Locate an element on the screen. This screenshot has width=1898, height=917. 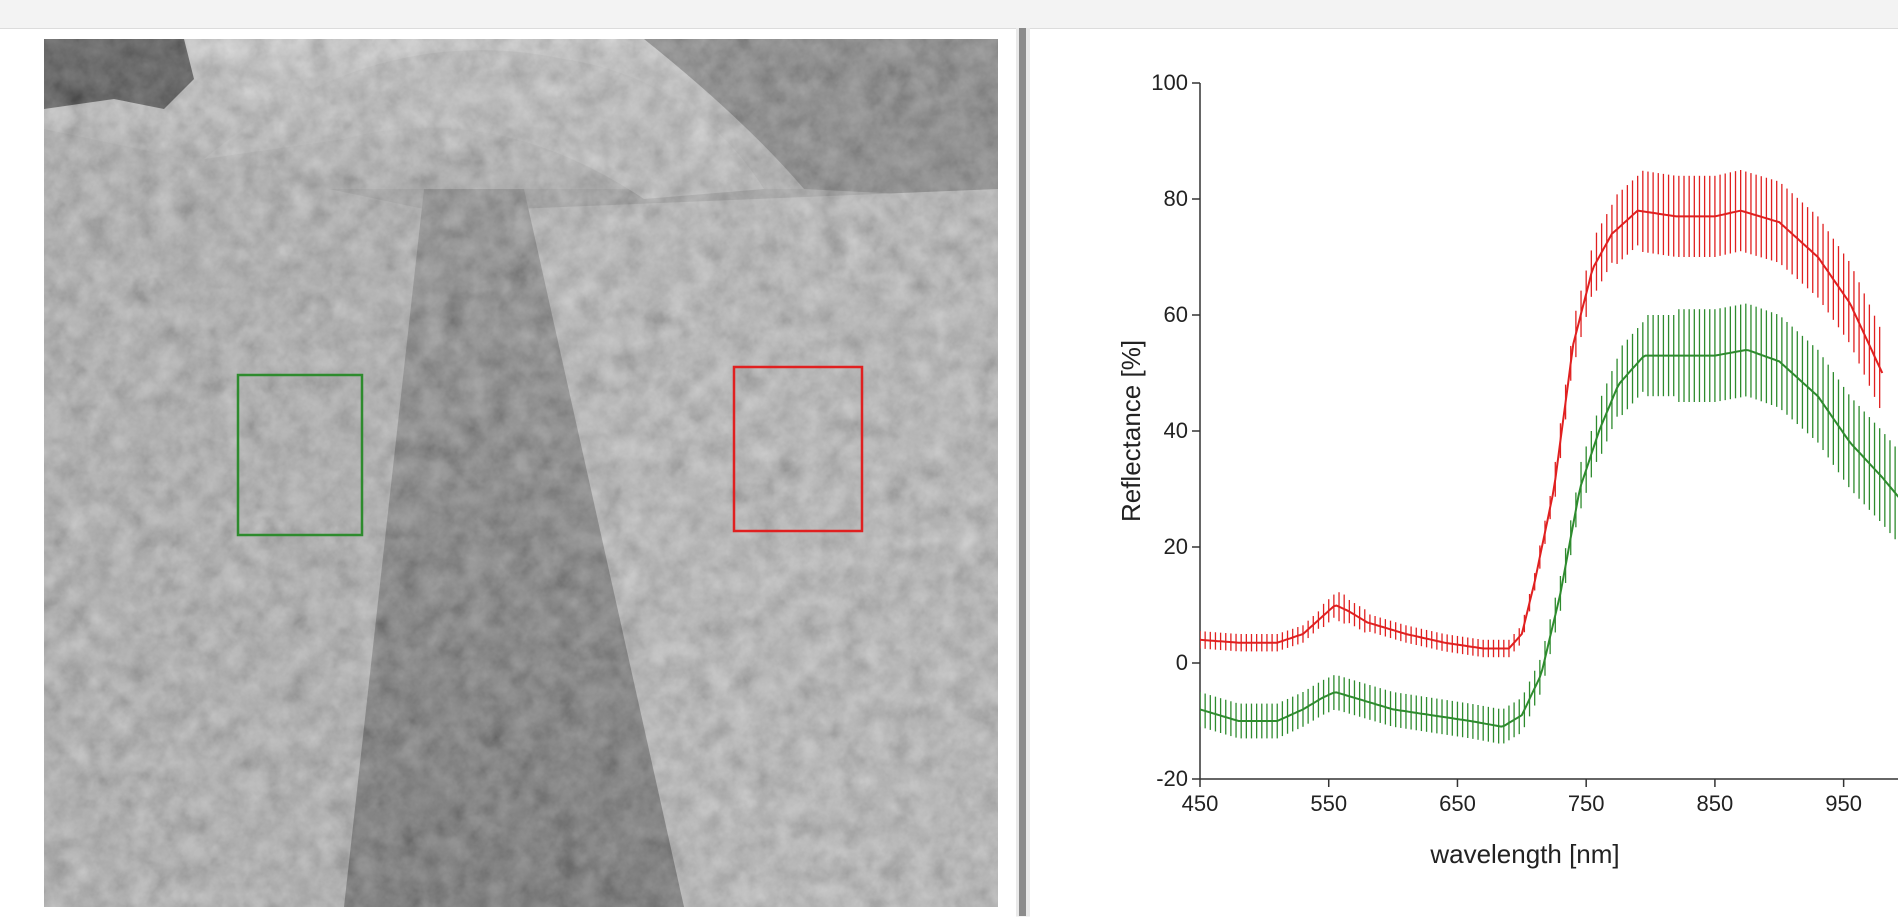
x-tick-label: 950 is located at coordinates (1843, 803).